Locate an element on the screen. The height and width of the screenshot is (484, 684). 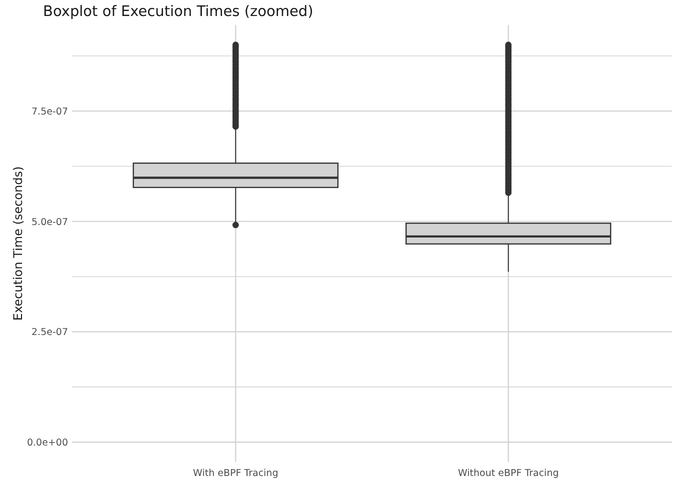
x-tick-label: Without eBPF Tracing is located at coordinates (508, 473).